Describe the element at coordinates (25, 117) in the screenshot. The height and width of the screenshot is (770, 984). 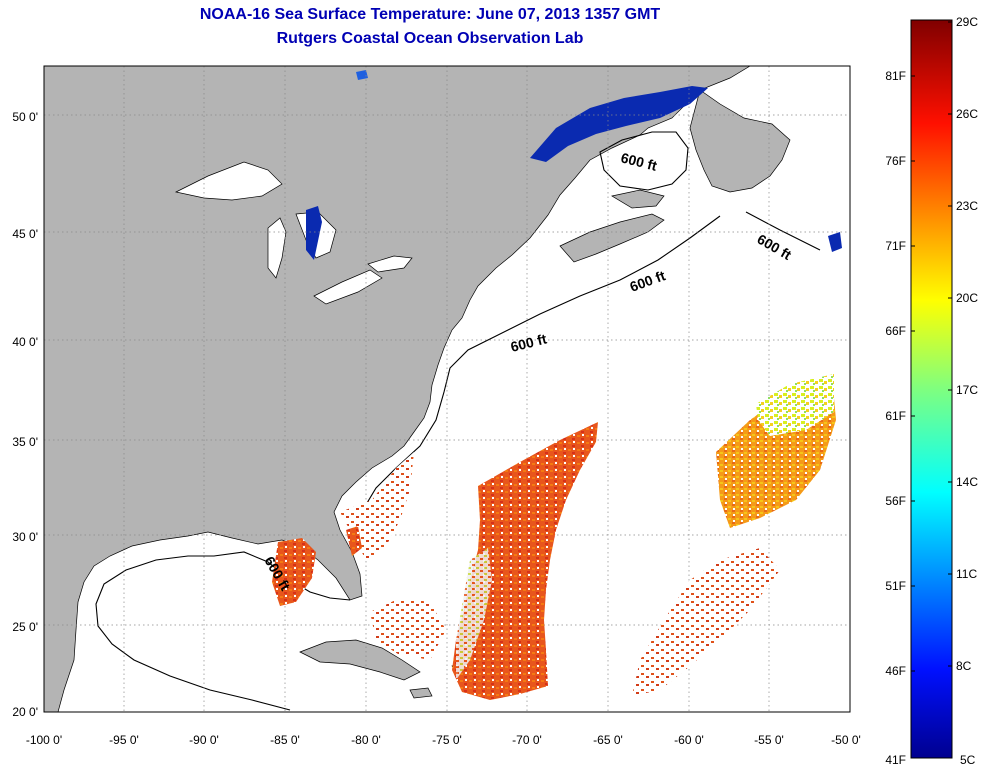
I see `y-tick-label: 50 0'` at that location.